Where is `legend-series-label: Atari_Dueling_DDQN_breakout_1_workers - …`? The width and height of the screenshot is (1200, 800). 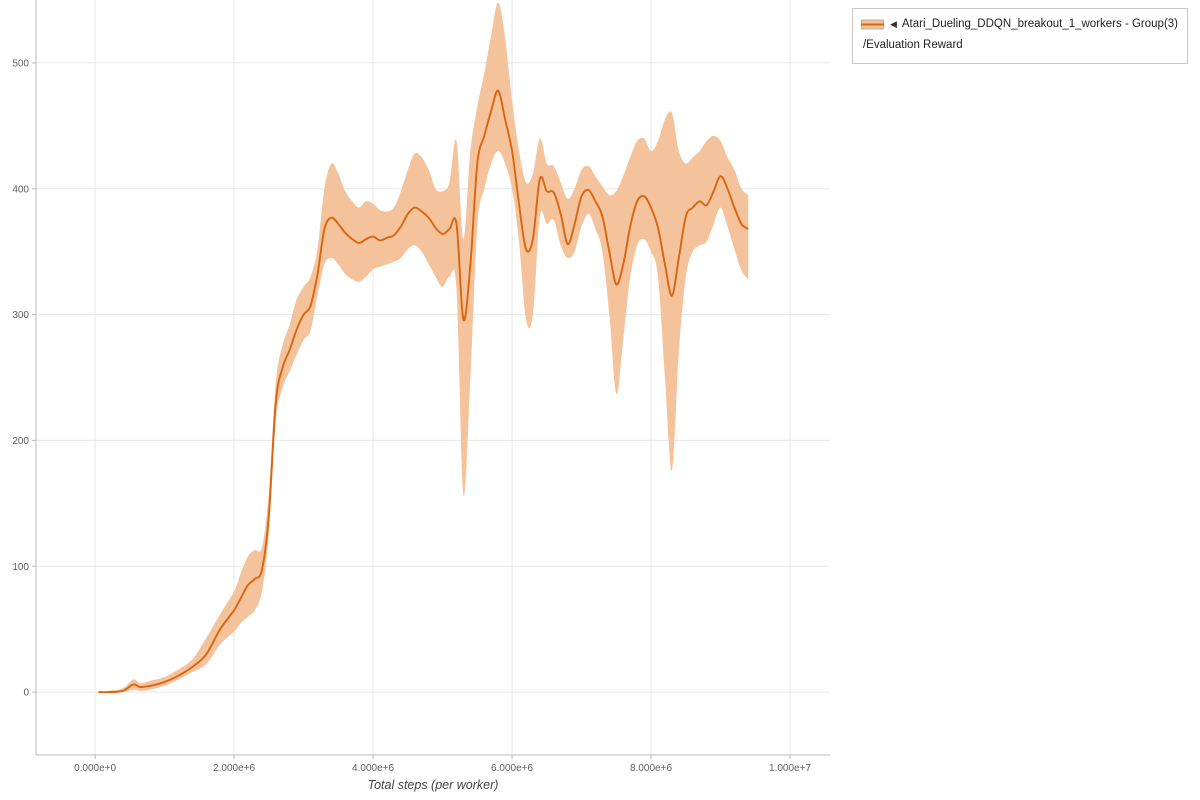
legend-series-label: Atari_Dueling_DDQN_breakout_1_workers - … is located at coordinates (1039, 24).